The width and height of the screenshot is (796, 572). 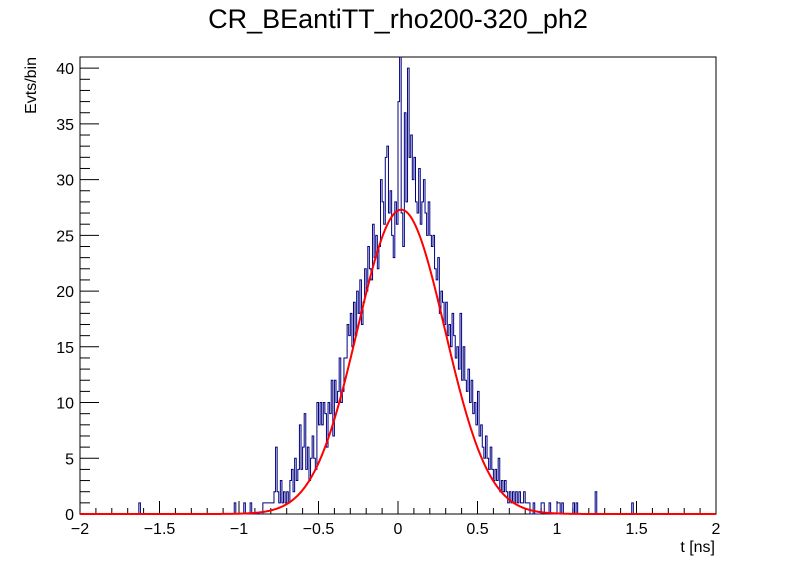 I want to click on x-tick-label: −1, so click(x=239, y=529).